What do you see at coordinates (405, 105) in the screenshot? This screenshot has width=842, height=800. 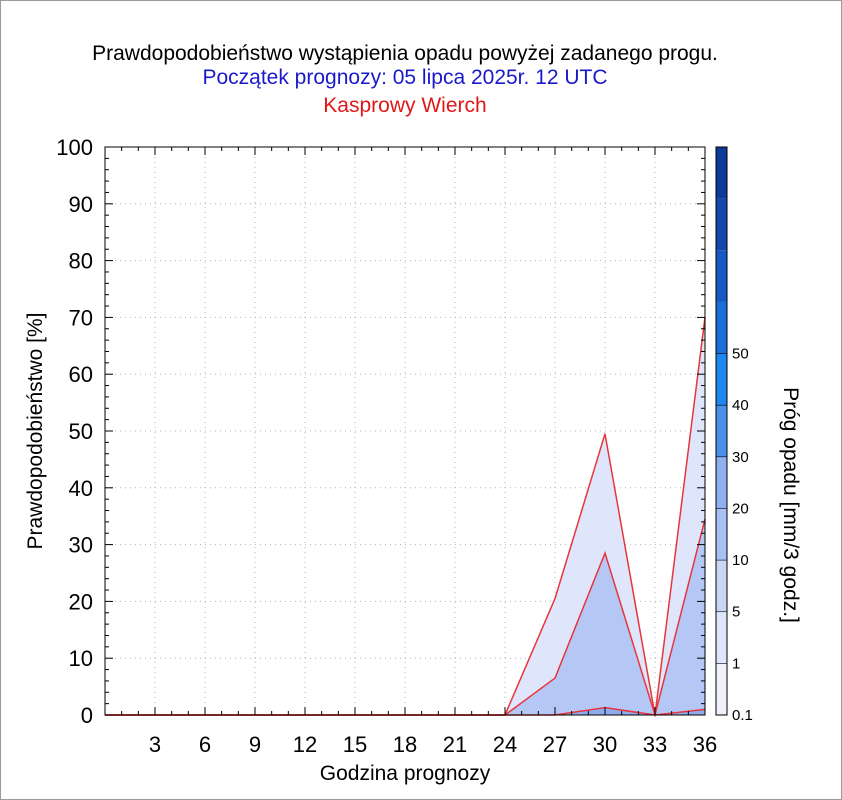 I see `location-title: Kasprowy Wierch` at bounding box center [405, 105].